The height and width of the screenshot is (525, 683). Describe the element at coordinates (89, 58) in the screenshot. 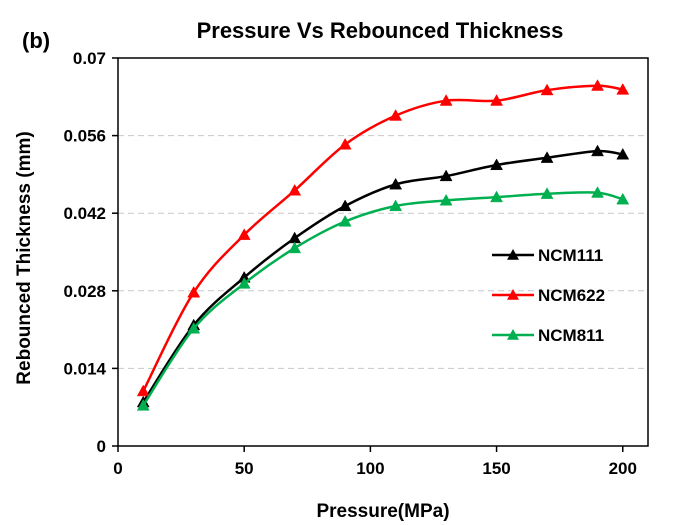

I see `y-tick-label: 0.07` at that location.